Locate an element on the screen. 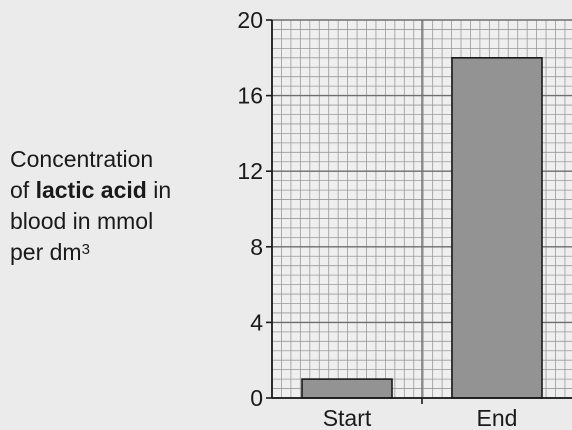  bar-end is located at coordinates (497, 227).